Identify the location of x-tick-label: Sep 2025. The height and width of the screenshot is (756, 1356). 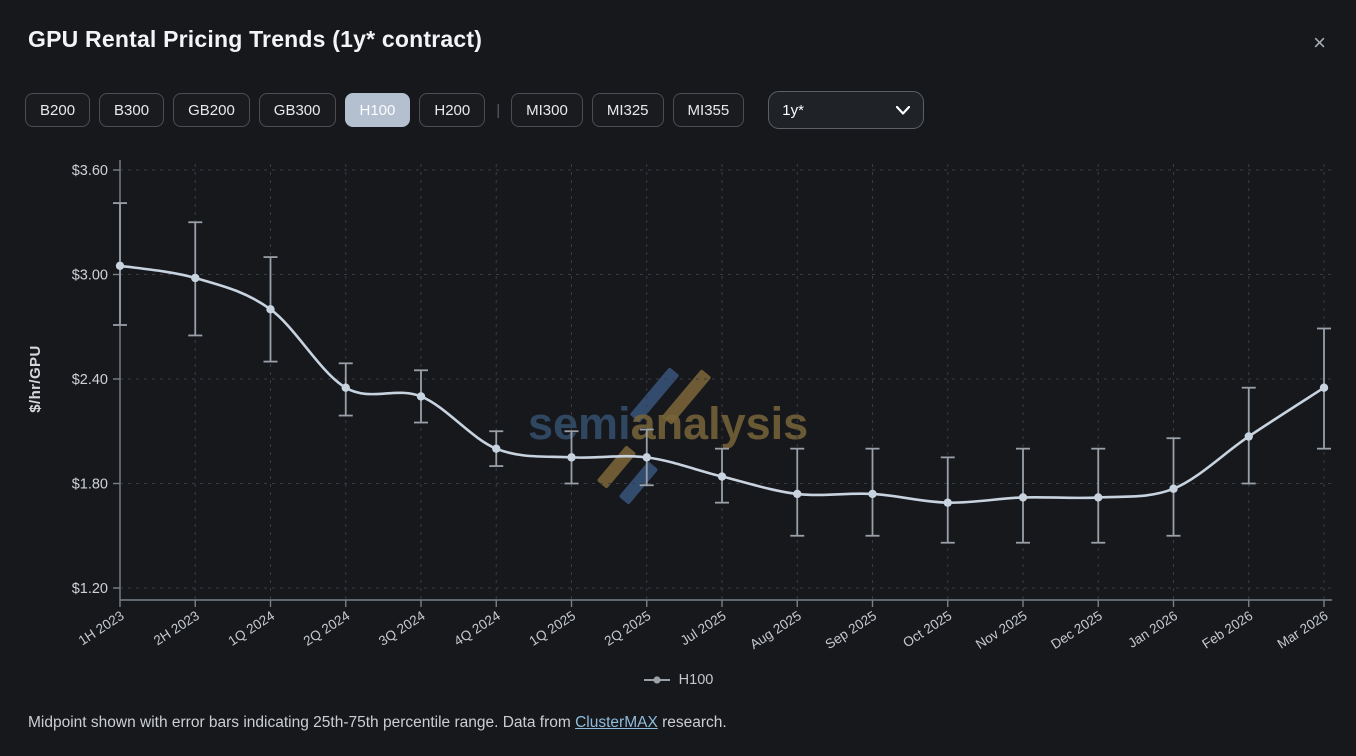
(850, 630).